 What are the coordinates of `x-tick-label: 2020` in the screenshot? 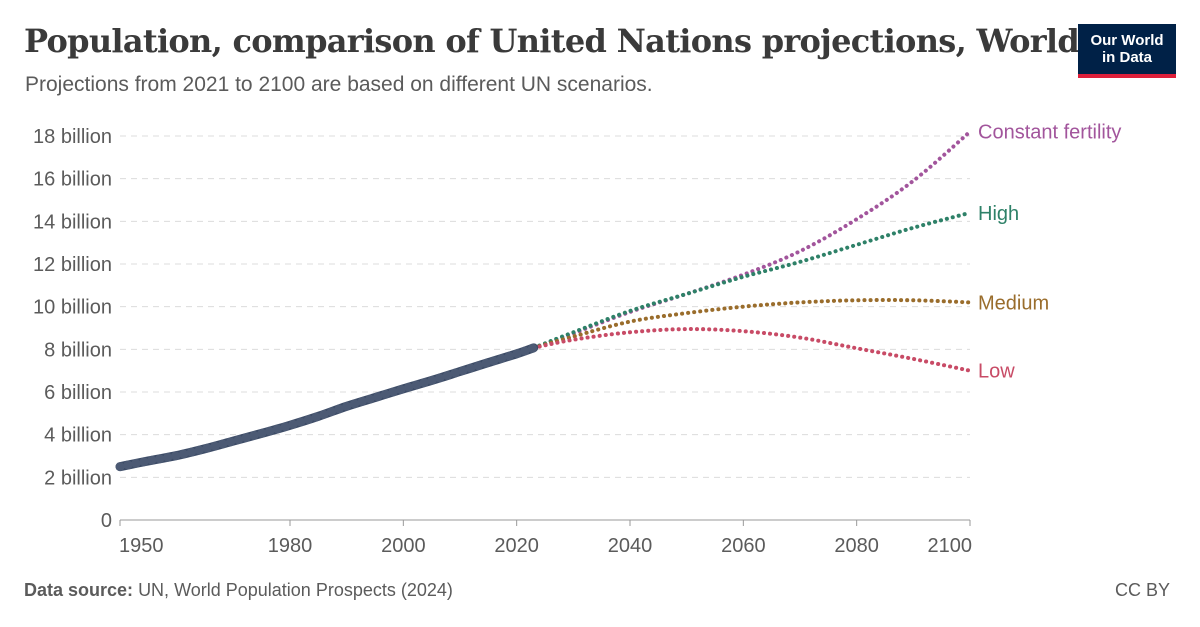 It's located at (516, 546).